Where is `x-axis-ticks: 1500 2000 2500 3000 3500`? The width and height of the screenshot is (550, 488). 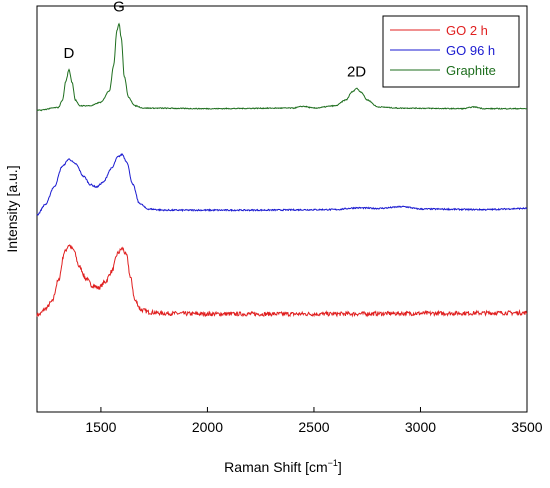 x-axis-ticks: 1500 2000 2500 3000 3500 is located at coordinates (314, 421).